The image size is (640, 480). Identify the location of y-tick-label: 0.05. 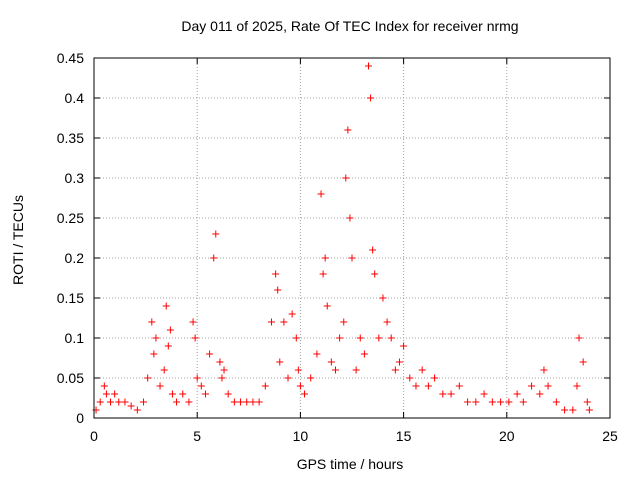
(70, 378).